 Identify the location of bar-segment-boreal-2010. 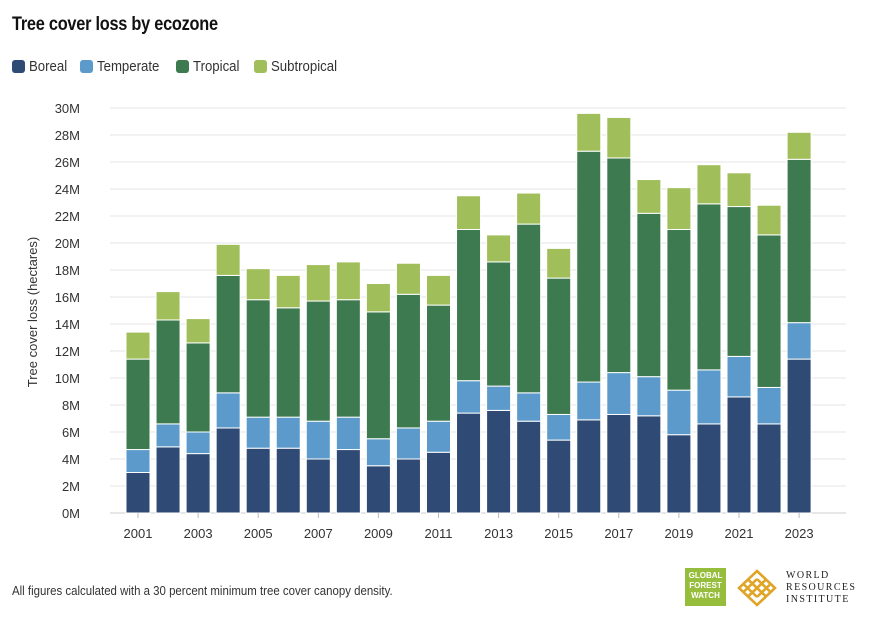
(408, 486).